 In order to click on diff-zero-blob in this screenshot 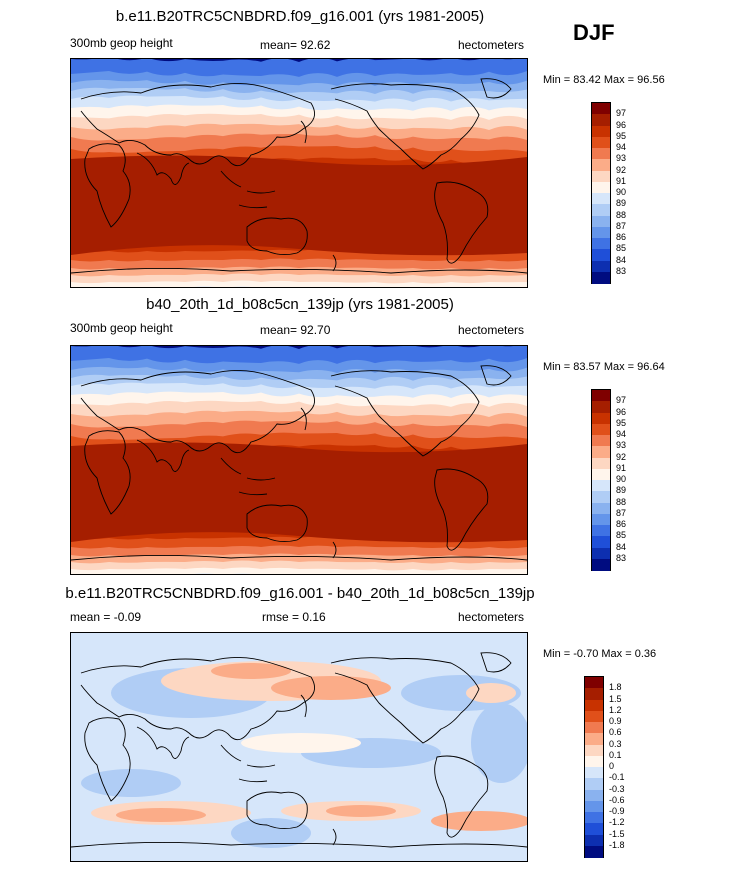, I will do `click(301, 743)`.